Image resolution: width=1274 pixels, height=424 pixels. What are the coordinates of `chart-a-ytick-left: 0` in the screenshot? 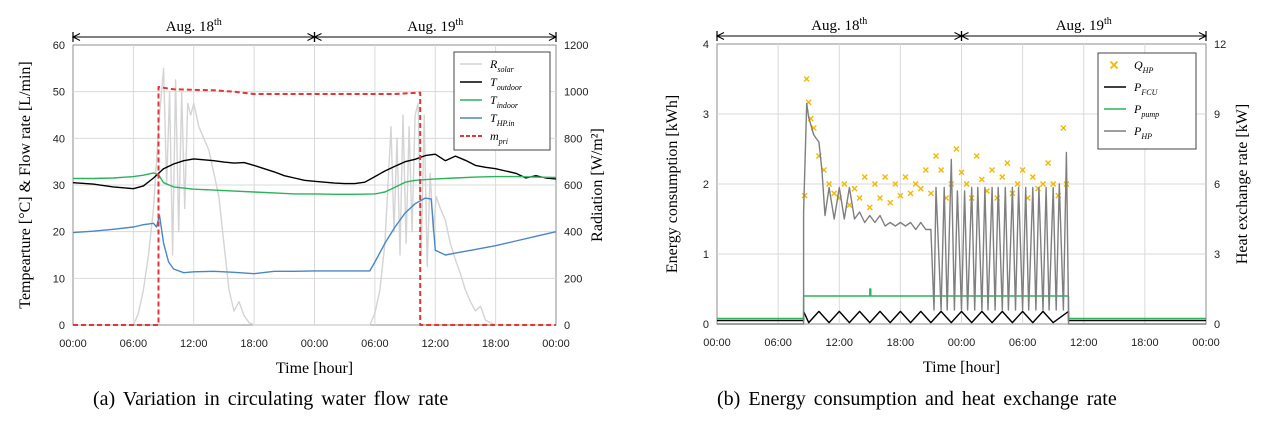 It's located at (62, 326).